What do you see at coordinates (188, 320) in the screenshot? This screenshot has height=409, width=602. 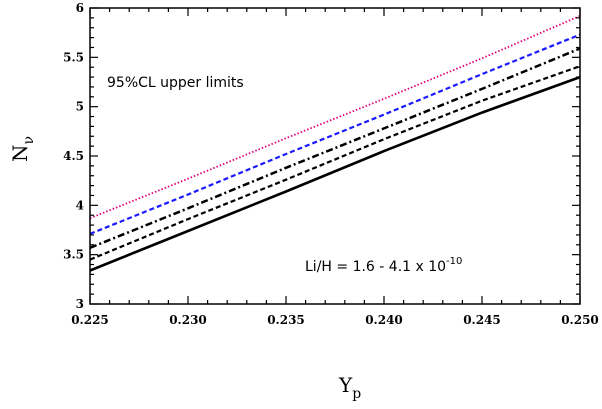 I see `x-tick-label: 0.230` at bounding box center [188, 320].